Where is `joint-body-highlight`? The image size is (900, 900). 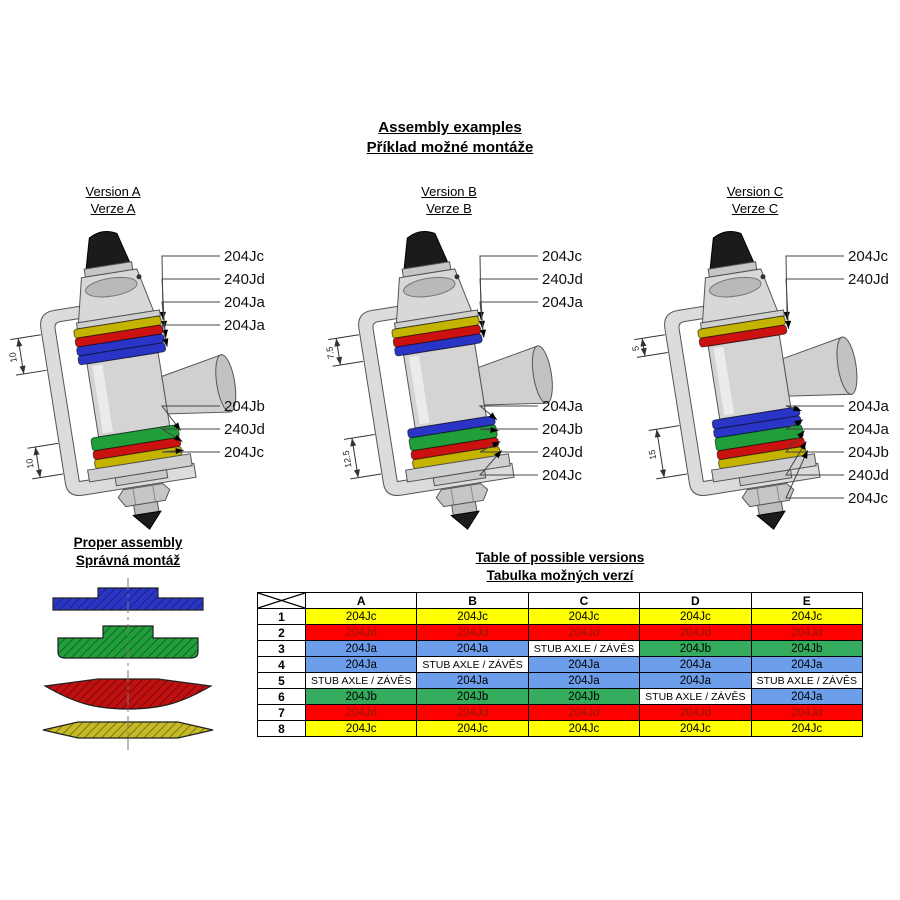
joint-body-highlight is located at coordinates (102, 399).